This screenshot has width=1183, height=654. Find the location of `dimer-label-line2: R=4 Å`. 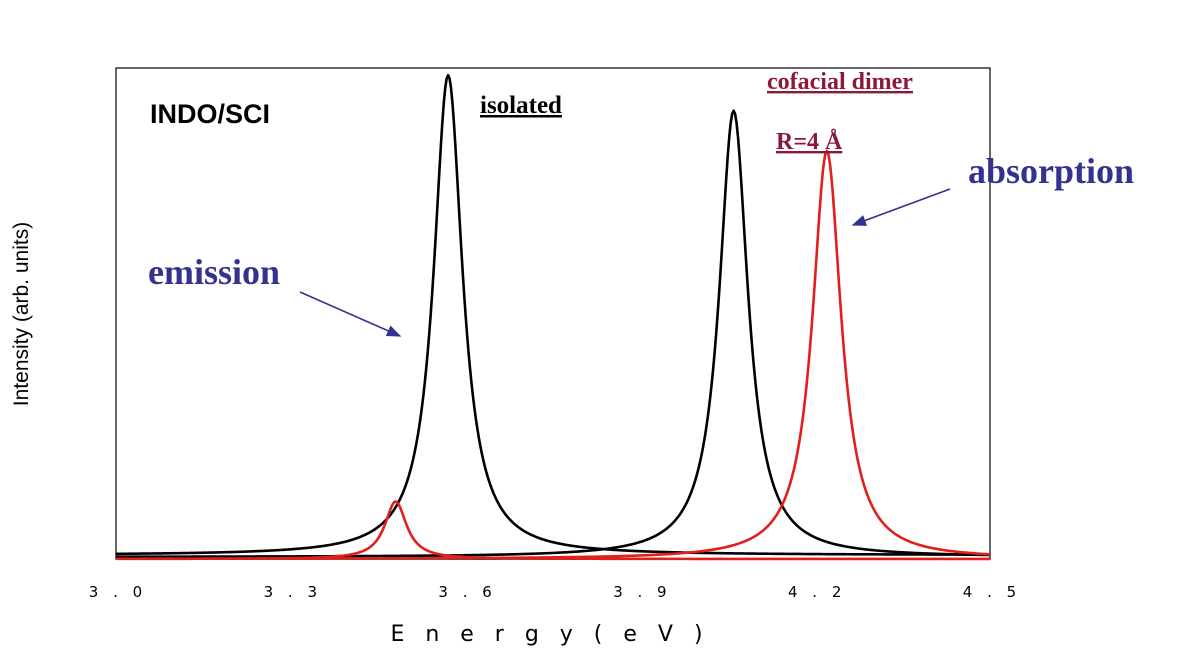

dimer-label-line2: R=4 Å is located at coordinates (809, 142).